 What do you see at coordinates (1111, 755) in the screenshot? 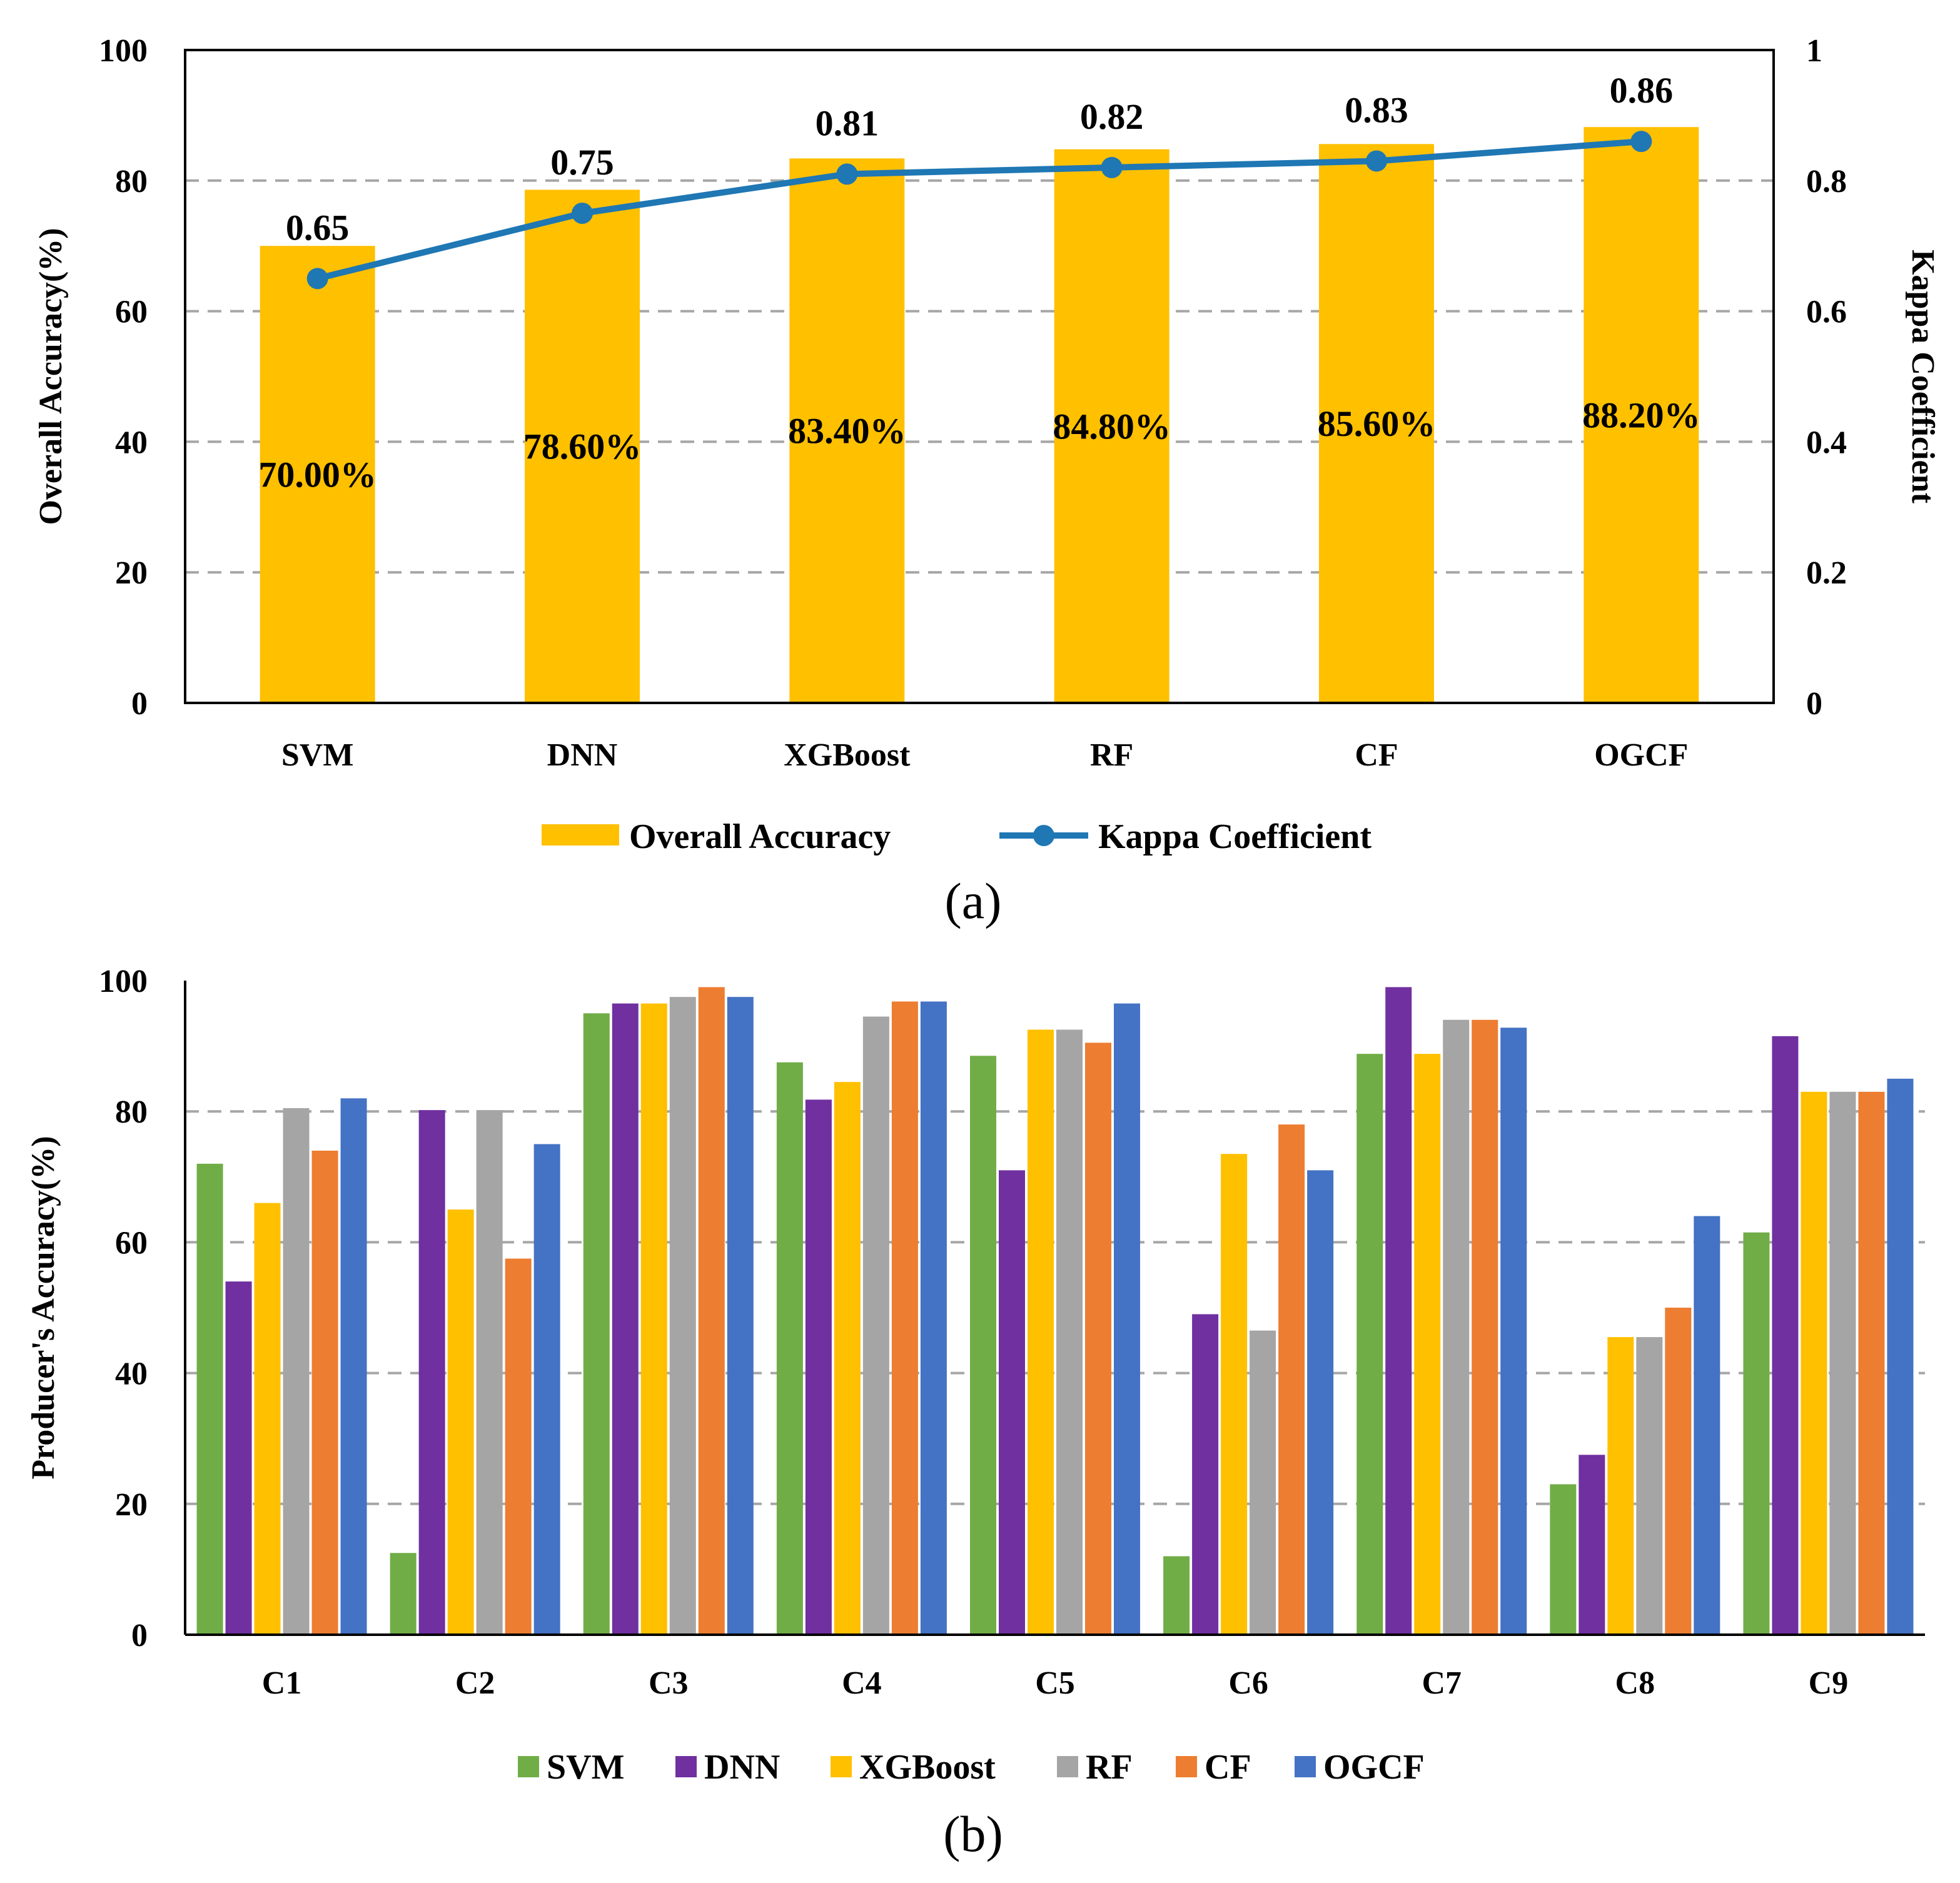
I see `x-tick-label-a: RF` at bounding box center [1111, 755].